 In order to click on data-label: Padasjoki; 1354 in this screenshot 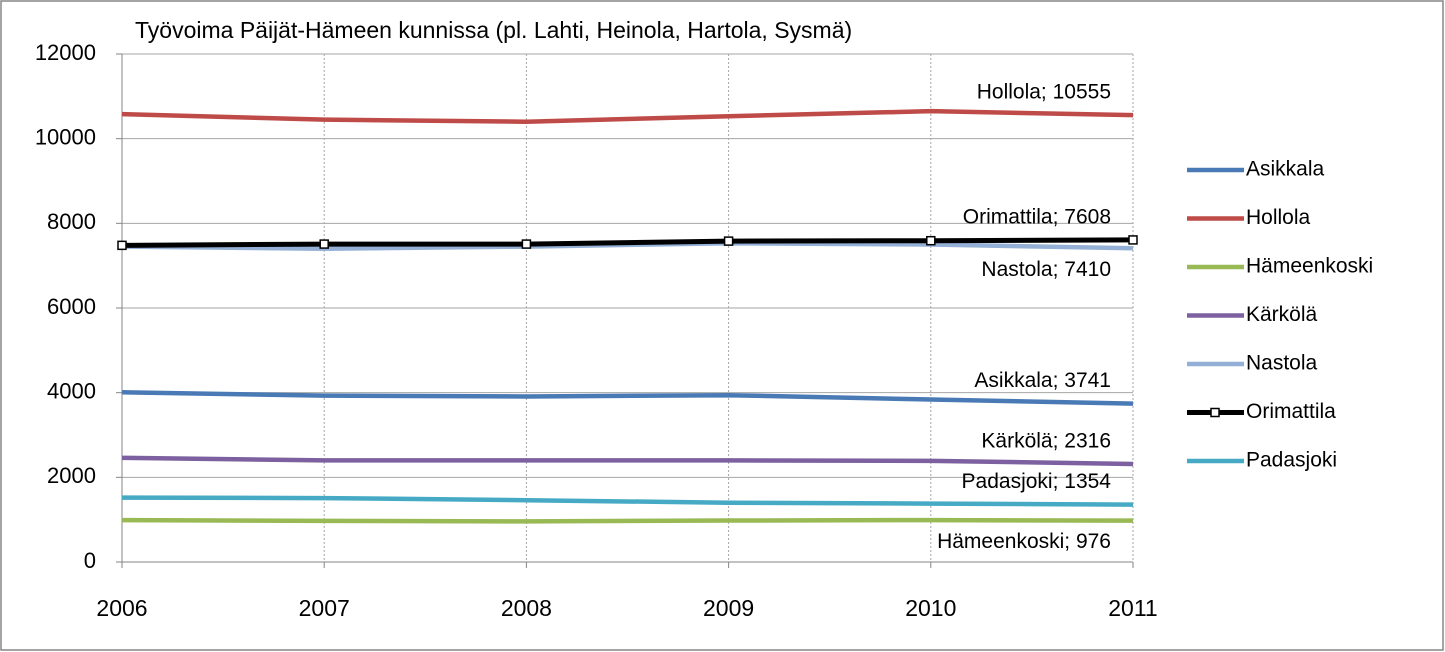, I will do `click(1037, 481)`.